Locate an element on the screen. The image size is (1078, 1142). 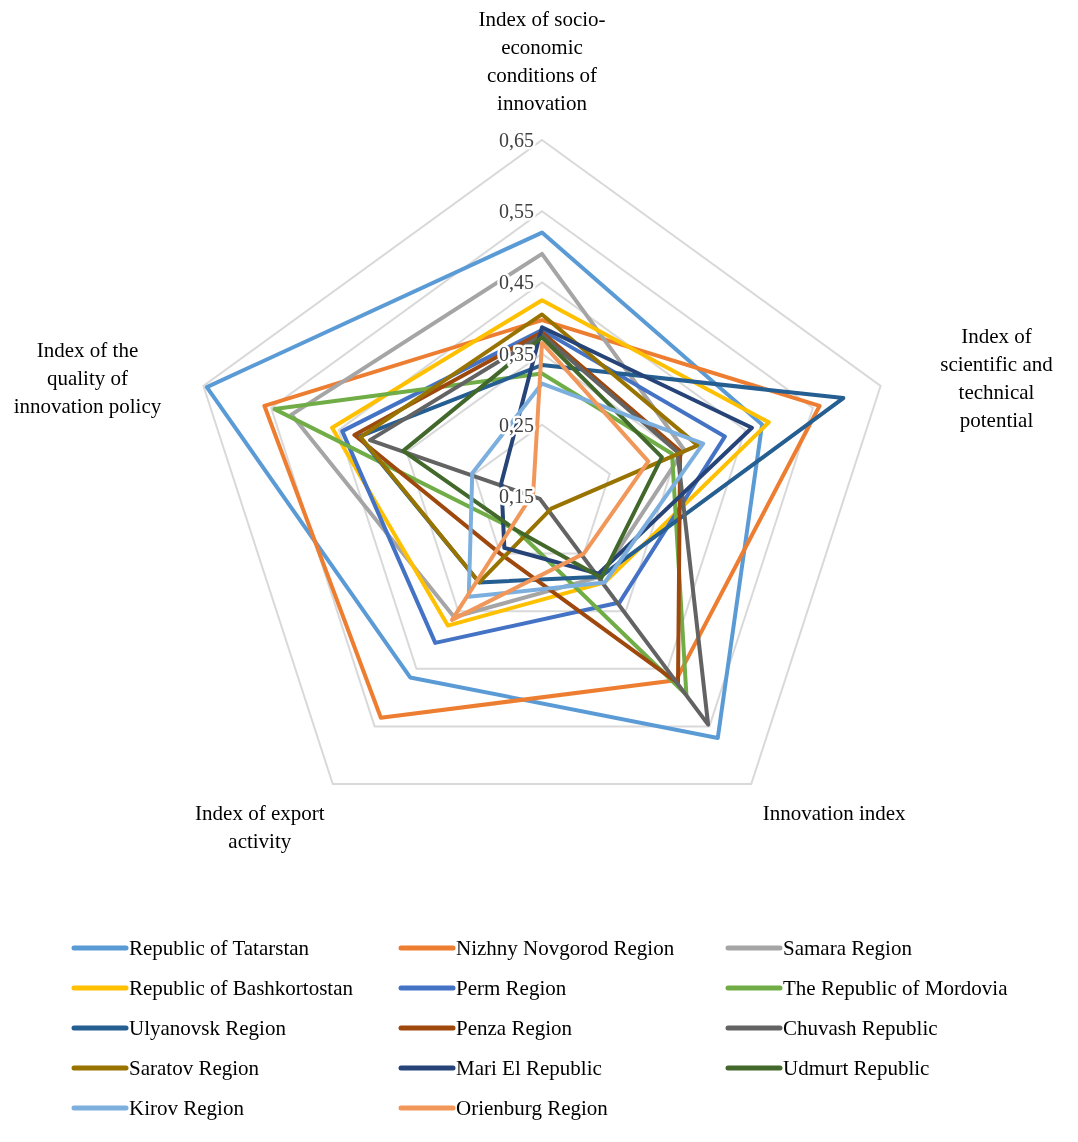
legend-label: Penza Region is located at coordinates (514, 1028).